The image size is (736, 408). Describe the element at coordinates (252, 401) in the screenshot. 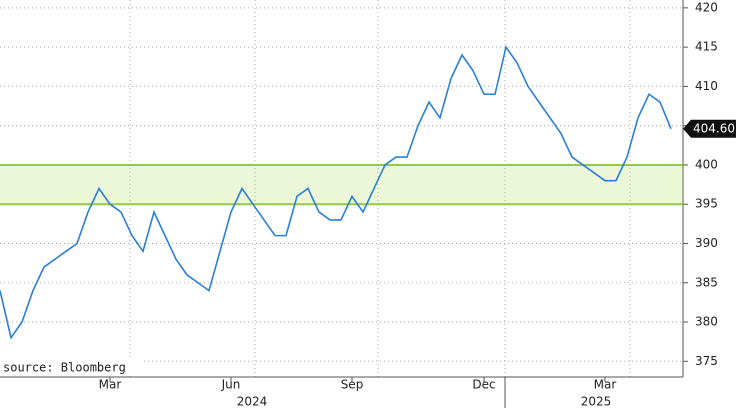

I see `year-label: 2024` at that location.